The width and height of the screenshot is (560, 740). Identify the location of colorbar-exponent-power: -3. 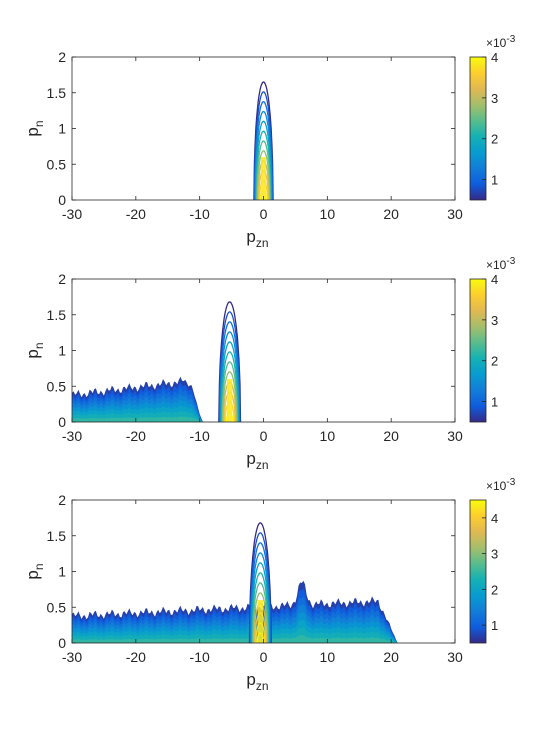
(510, 261).